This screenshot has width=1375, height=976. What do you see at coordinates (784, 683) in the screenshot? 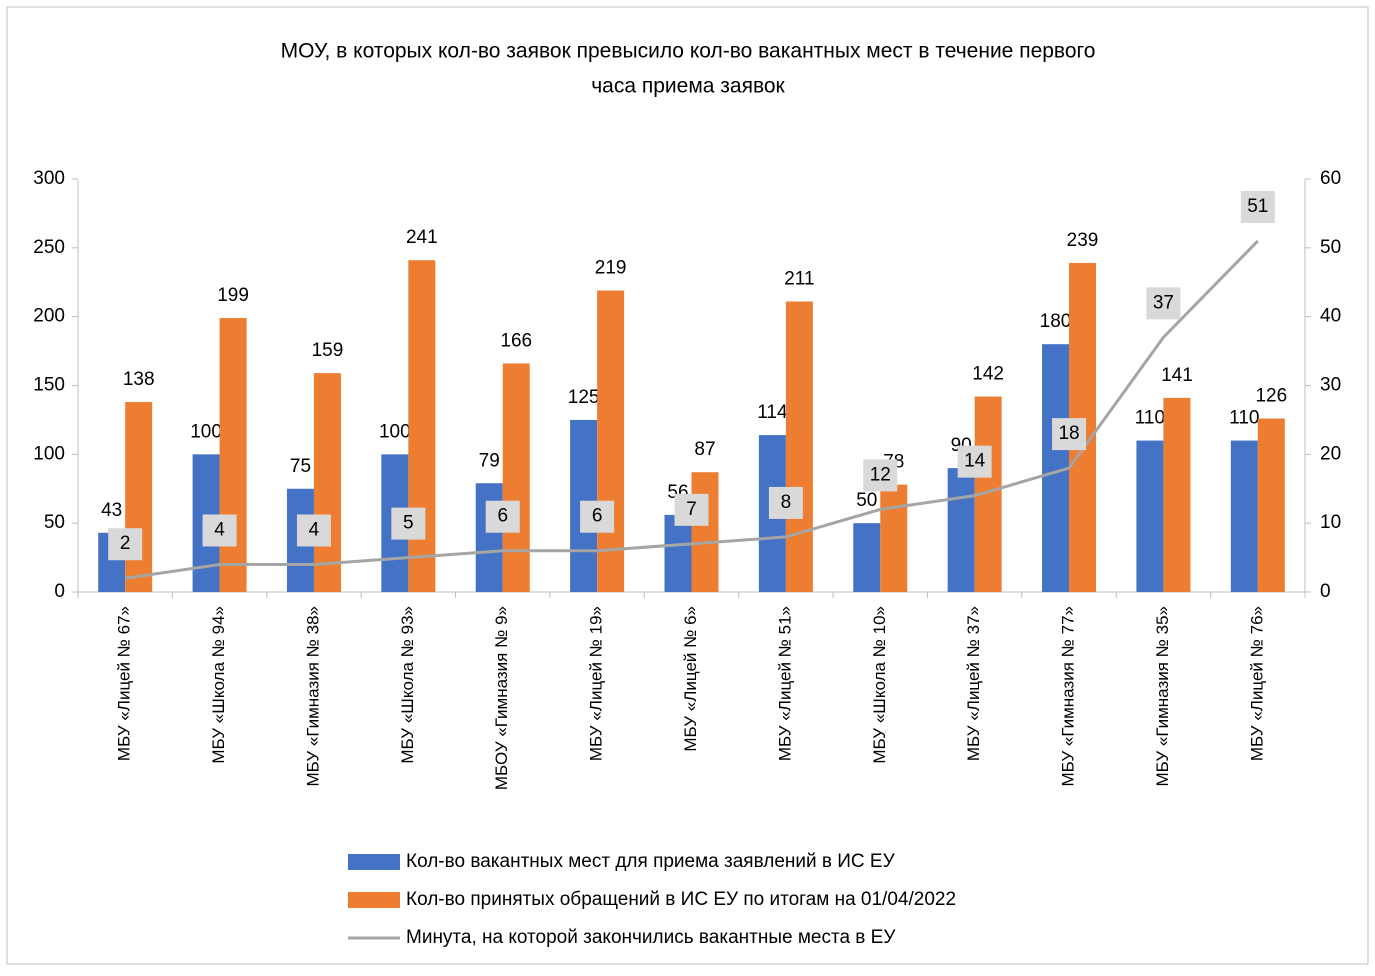
I see `x-tick-label: МБУ «Лицей № 51»` at bounding box center [784, 683].